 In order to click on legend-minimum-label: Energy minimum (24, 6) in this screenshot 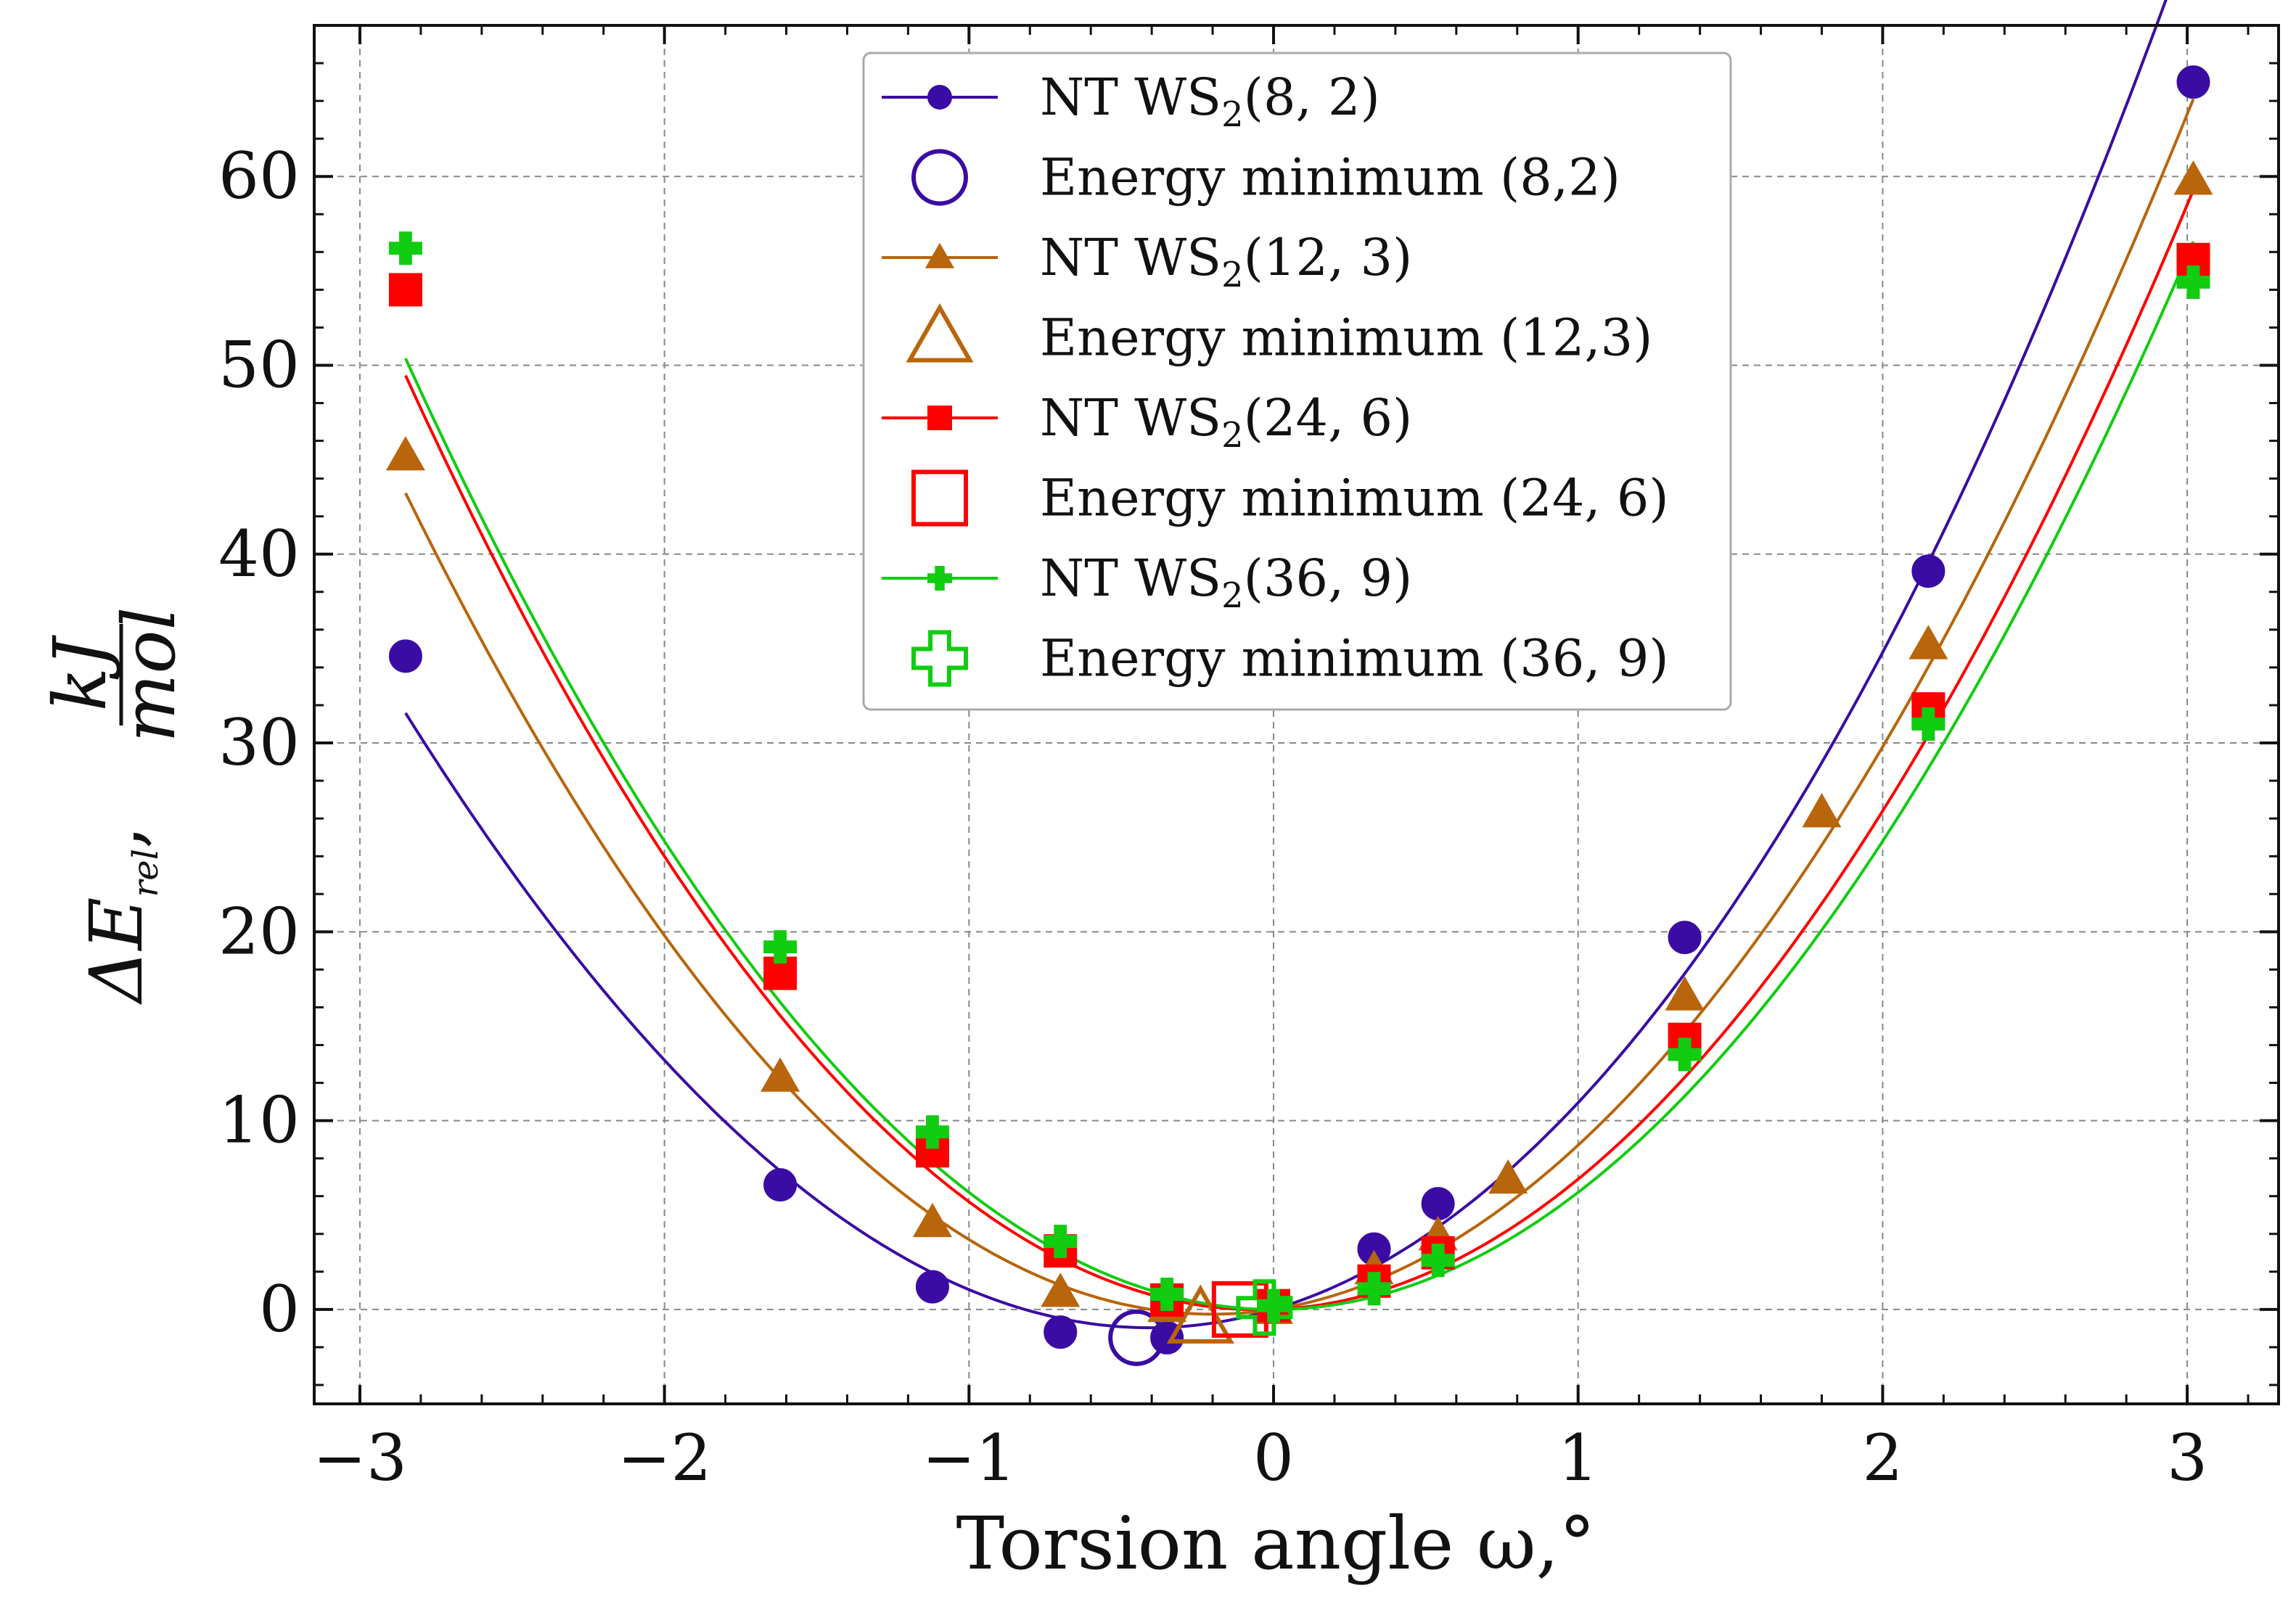, I will do `click(1354, 499)`.